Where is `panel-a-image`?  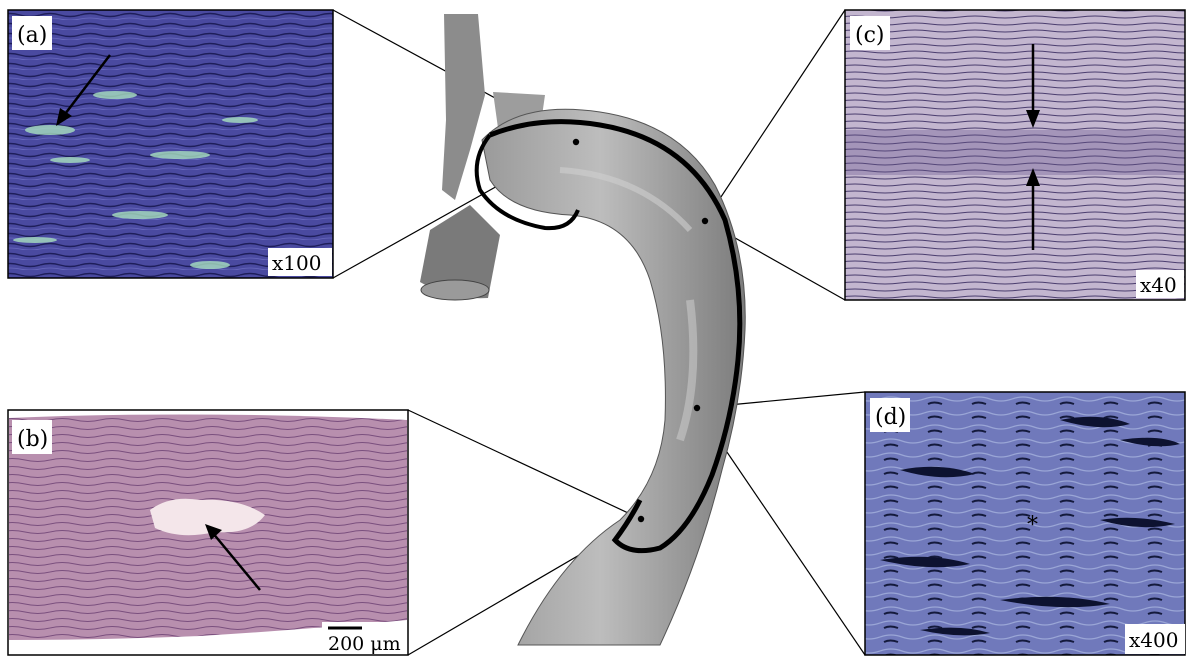 panel-a-image is located at coordinates (170, 144).